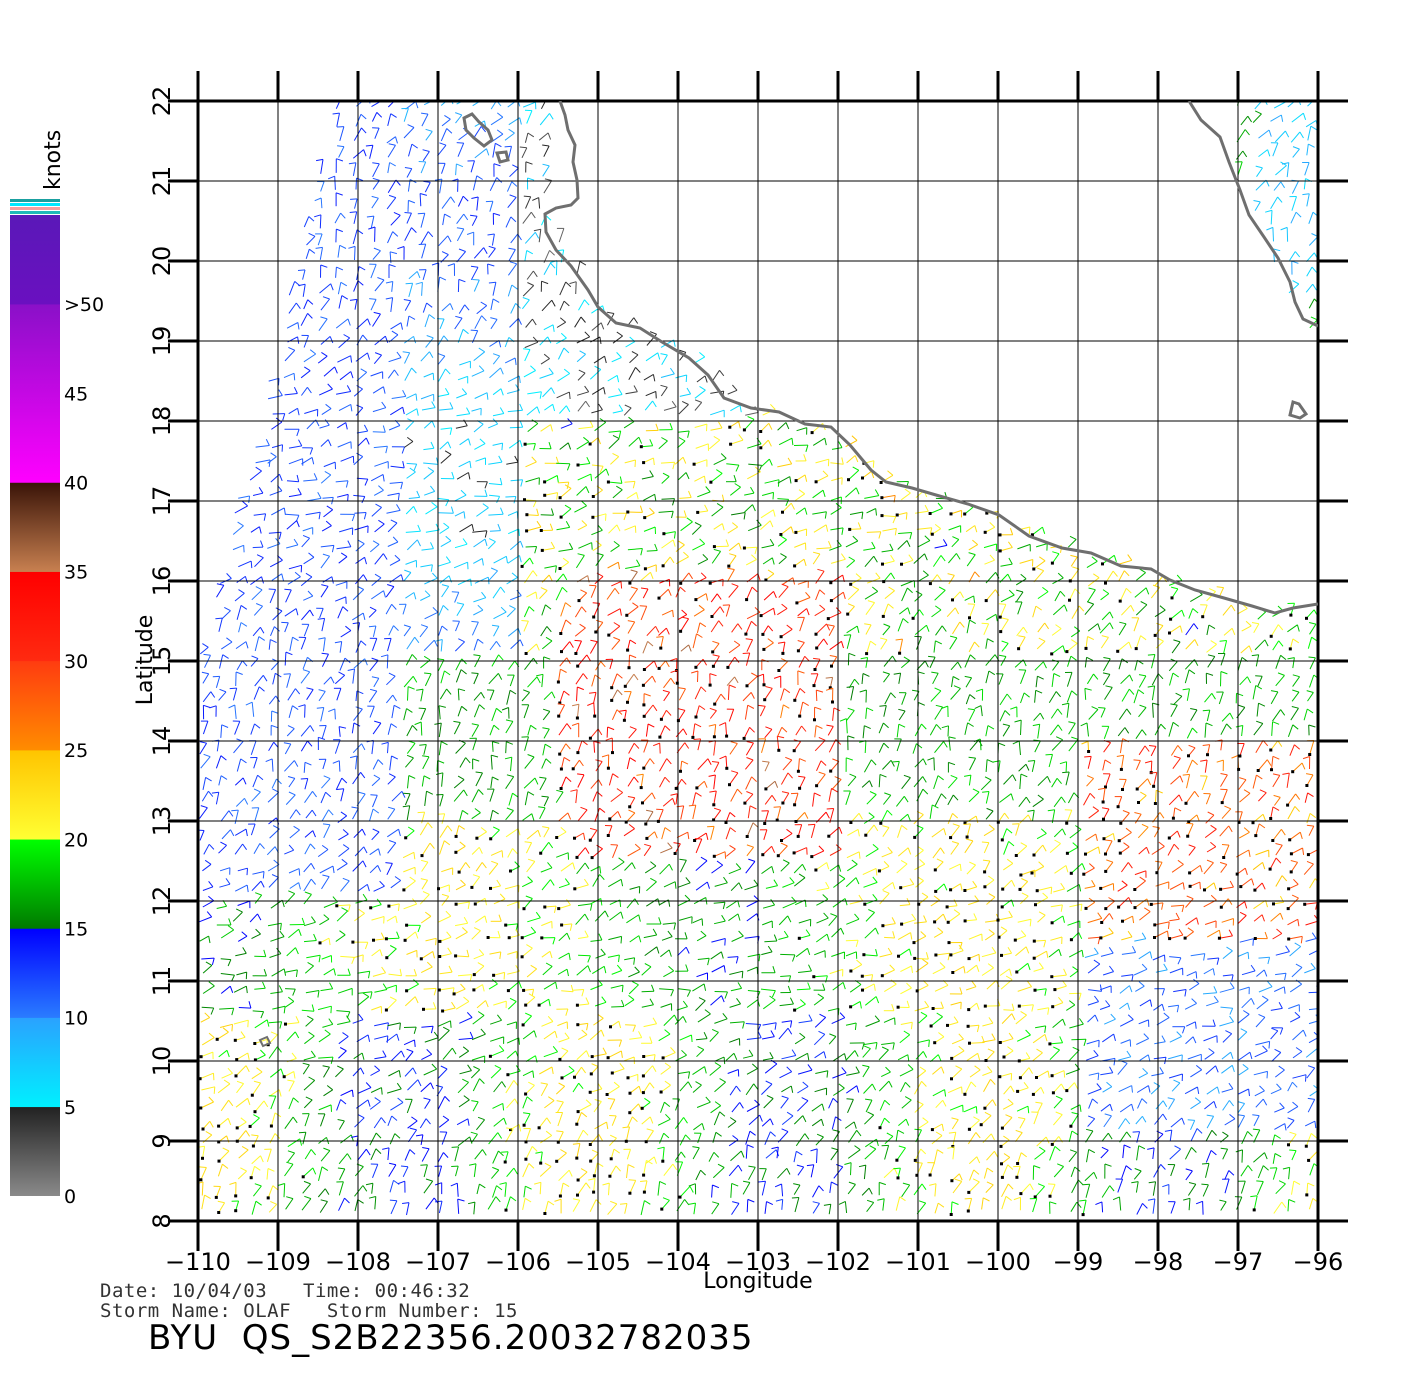 This screenshot has height=1400, width=1420. What do you see at coordinates (76, 840) in the screenshot?
I see `colorbar-label: 20` at bounding box center [76, 840].